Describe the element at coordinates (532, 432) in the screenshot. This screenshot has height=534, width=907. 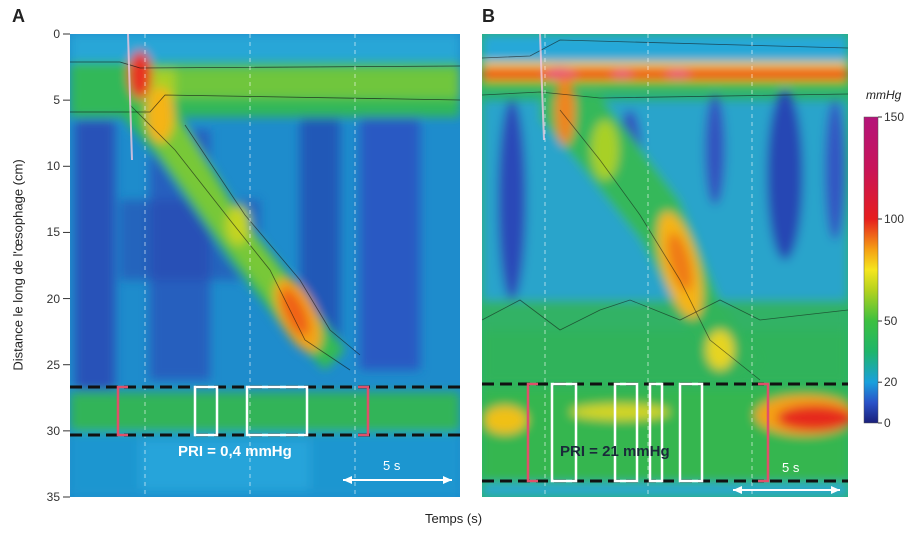
I see `ires-bracket-left-b` at that location.